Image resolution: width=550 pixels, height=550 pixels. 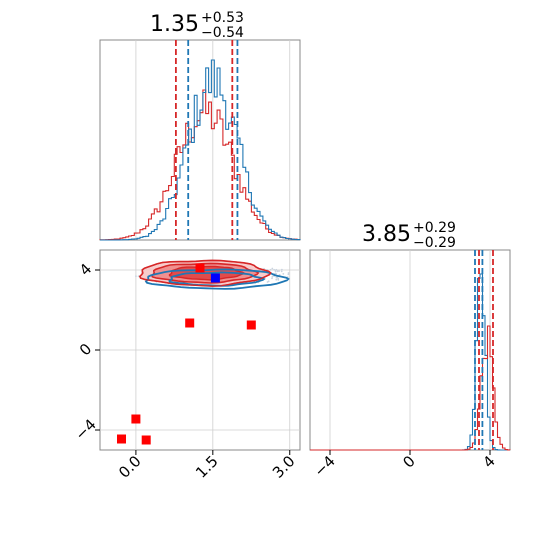 What do you see at coordinates (434, 243) in the screenshot?
I see `param2-title-minus: −0.29` at bounding box center [434, 243].